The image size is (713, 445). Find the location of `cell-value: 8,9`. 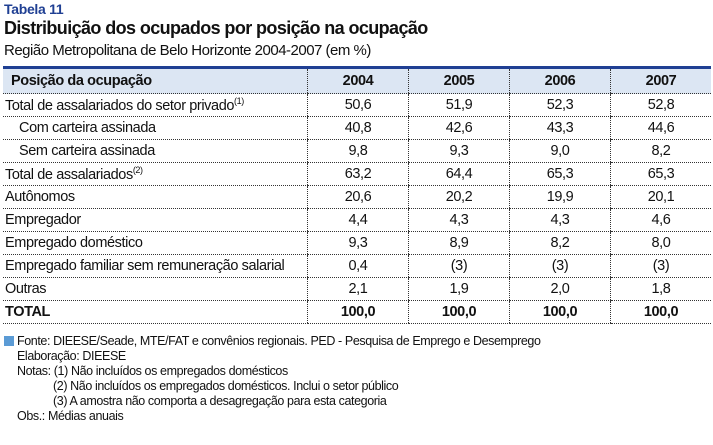

cell-value: 8,9 is located at coordinates (459, 243).